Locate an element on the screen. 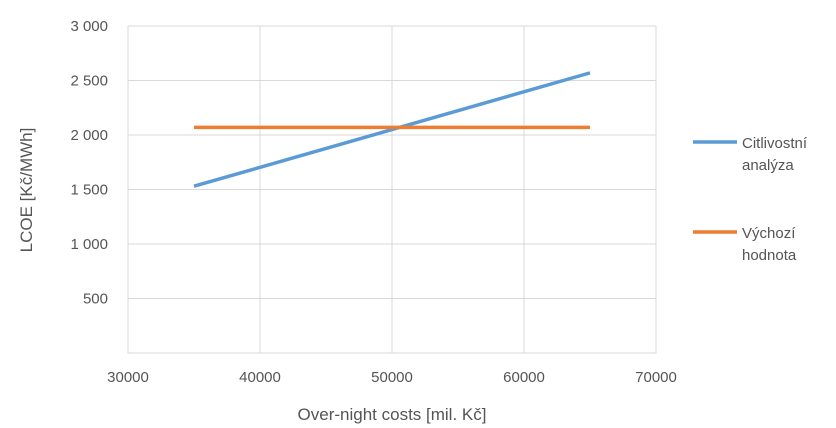  y-tick-label: 3 000 is located at coordinates (89, 26).